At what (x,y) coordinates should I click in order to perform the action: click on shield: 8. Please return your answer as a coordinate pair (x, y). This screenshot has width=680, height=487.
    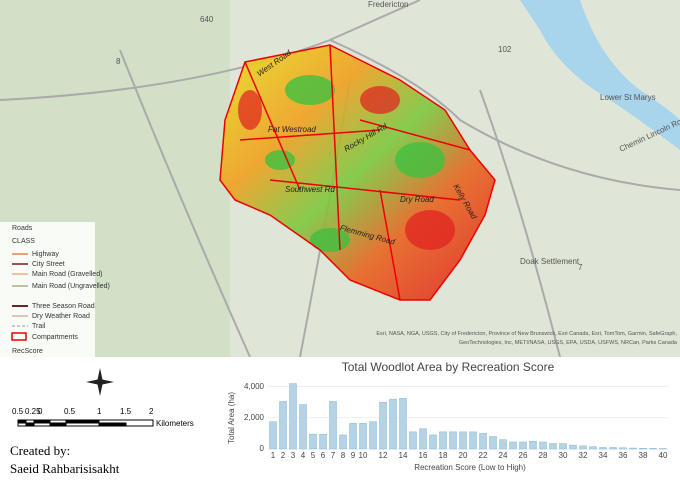
    Looking at the image, I should click on (118, 61).